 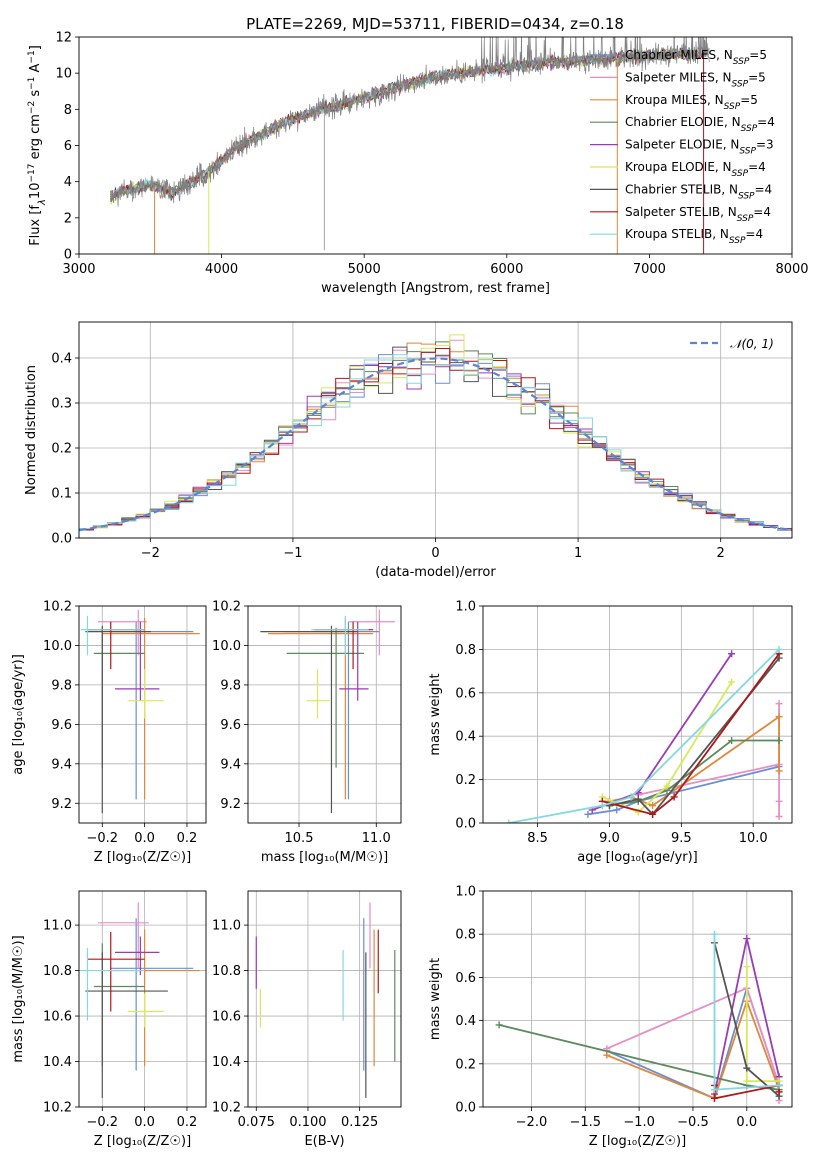 What do you see at coordinates (465, 1021) in the screenshot?
I see `weight_vs_Z-ytick-label: 0.4` at bounding box center [465, 1021].